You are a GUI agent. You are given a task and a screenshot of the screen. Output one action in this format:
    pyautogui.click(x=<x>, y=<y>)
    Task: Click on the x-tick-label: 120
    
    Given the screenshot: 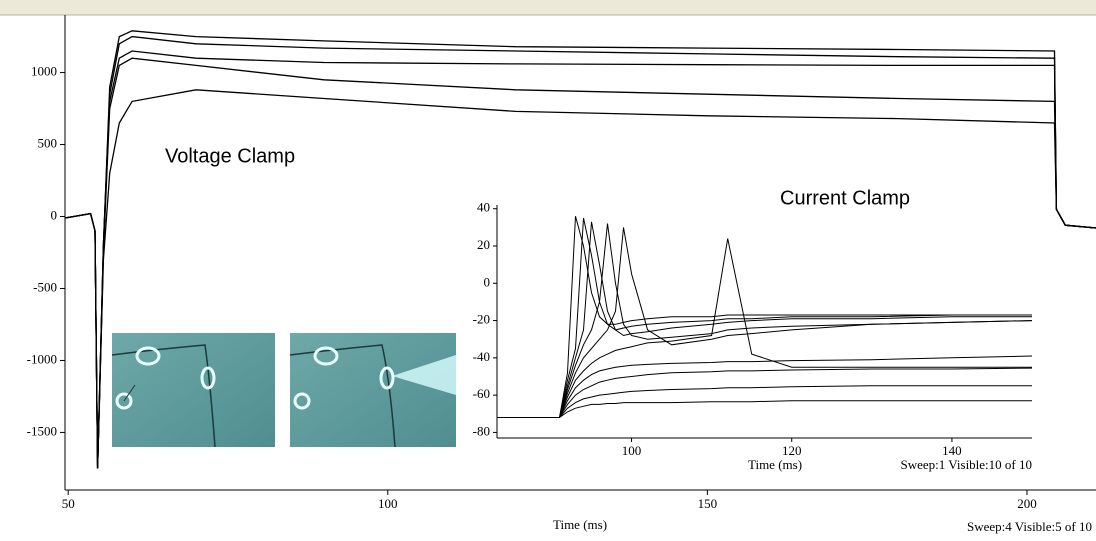 What is the action you would take?
    pyautogui.click(x=792, y=450)
    